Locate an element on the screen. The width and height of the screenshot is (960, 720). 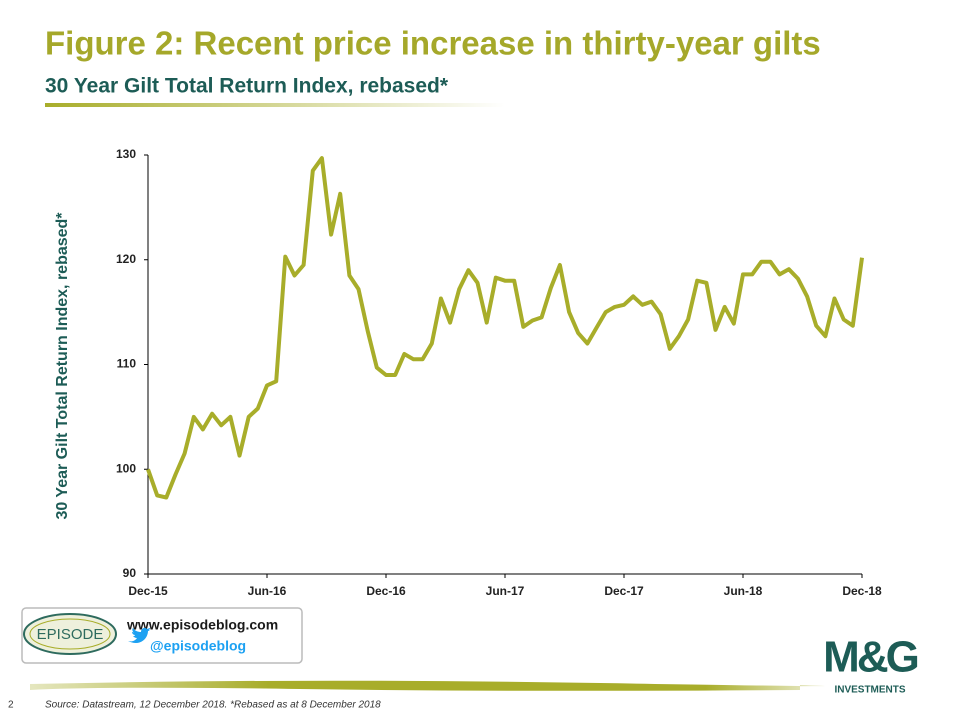
x-tick-label: Jun-16 is located at coordinates (267, 591).